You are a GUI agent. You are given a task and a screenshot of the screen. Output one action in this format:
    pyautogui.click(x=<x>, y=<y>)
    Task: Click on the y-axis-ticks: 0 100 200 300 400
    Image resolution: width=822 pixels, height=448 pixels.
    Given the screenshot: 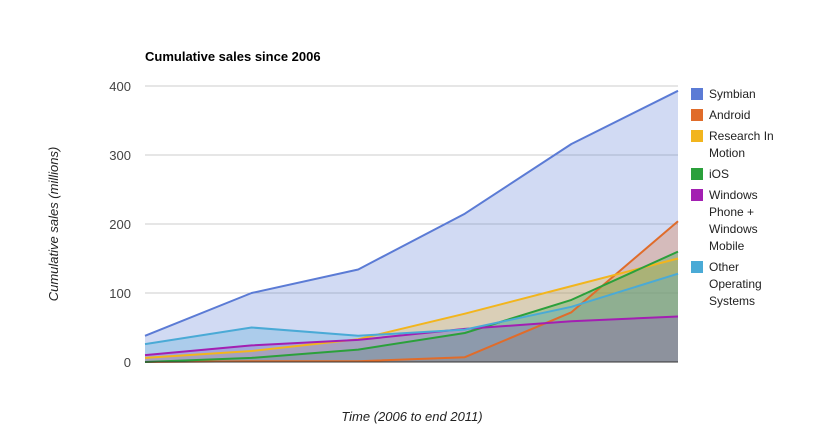 What is the action you would take?
    pyautogui.click(x=120, y=224)
    